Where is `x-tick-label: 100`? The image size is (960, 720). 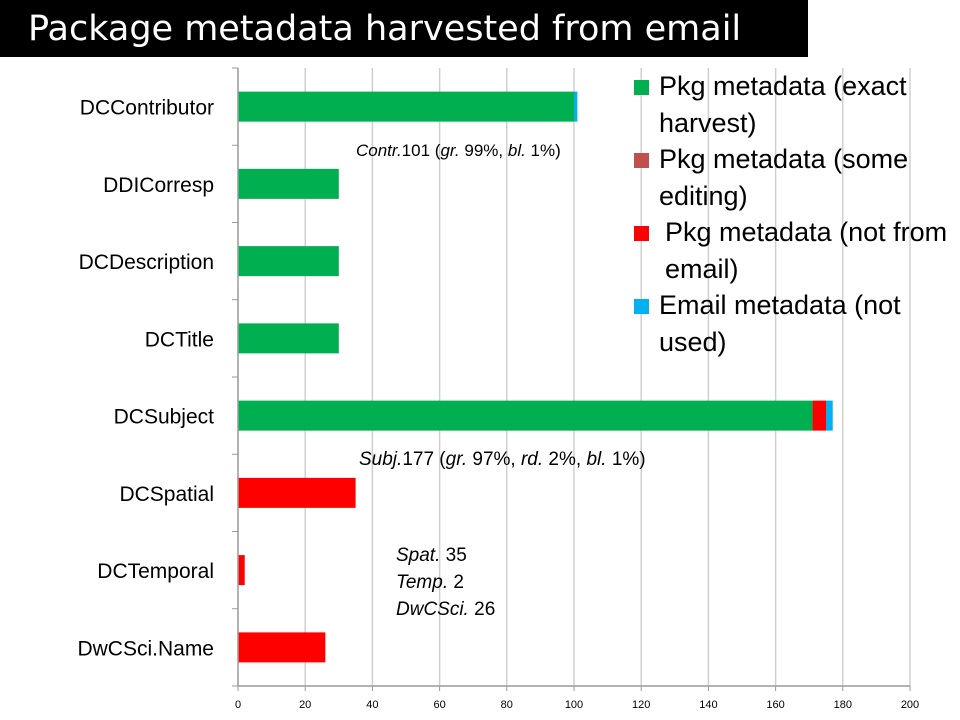
x-tick-label: 100 is located at coordinates (574, 705).